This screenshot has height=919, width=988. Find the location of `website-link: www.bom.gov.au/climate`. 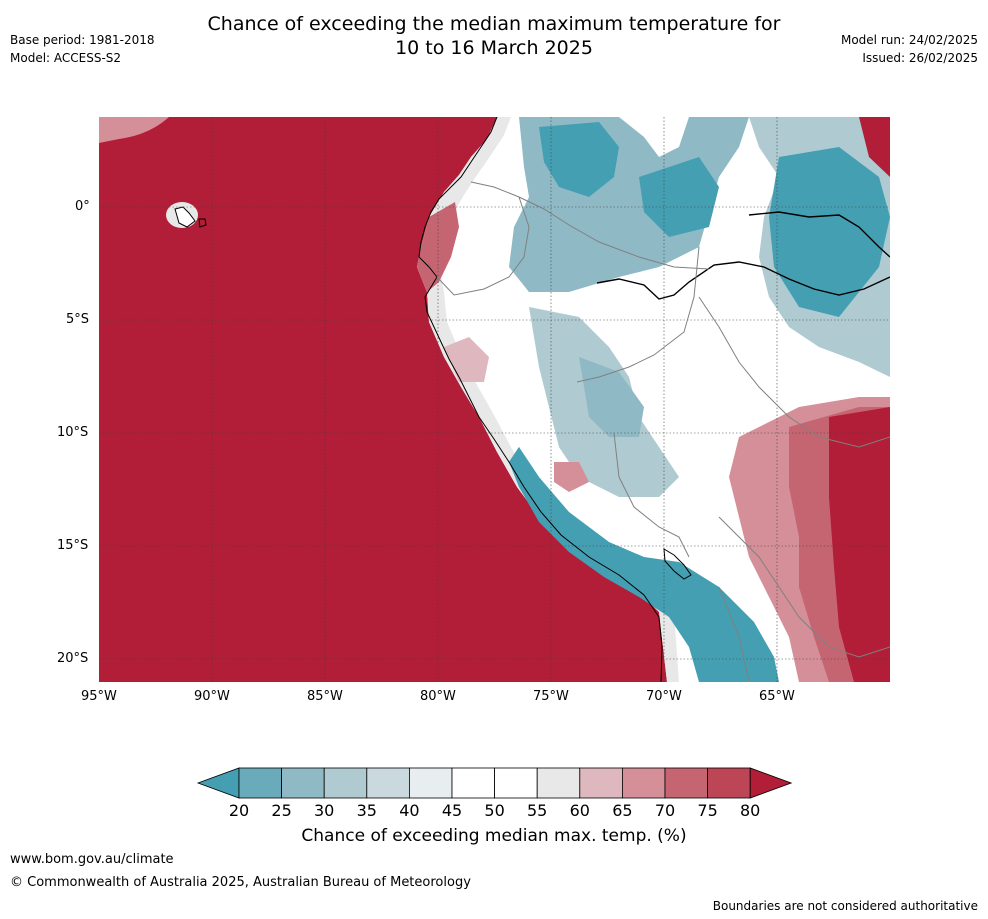

website-link: www.bom.gov.au/climate is located at coordinates (92, 859).